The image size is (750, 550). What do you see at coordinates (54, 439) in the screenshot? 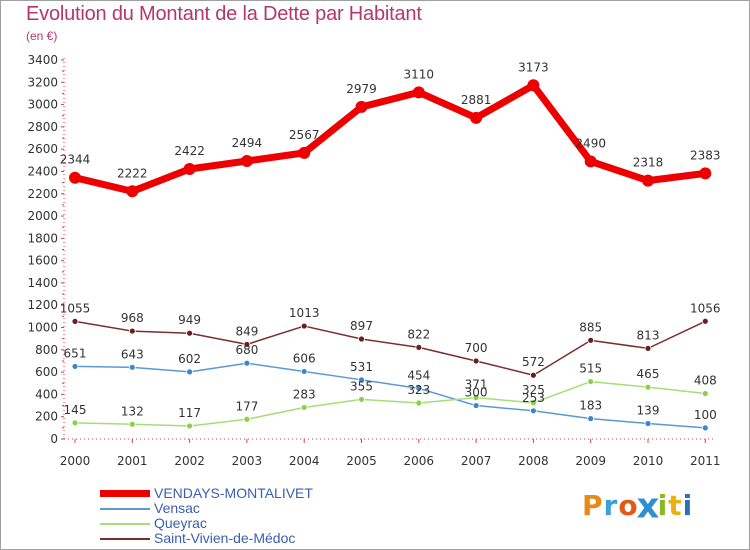
I see `y-tick-label: 0` at bounding box center [54, 439].